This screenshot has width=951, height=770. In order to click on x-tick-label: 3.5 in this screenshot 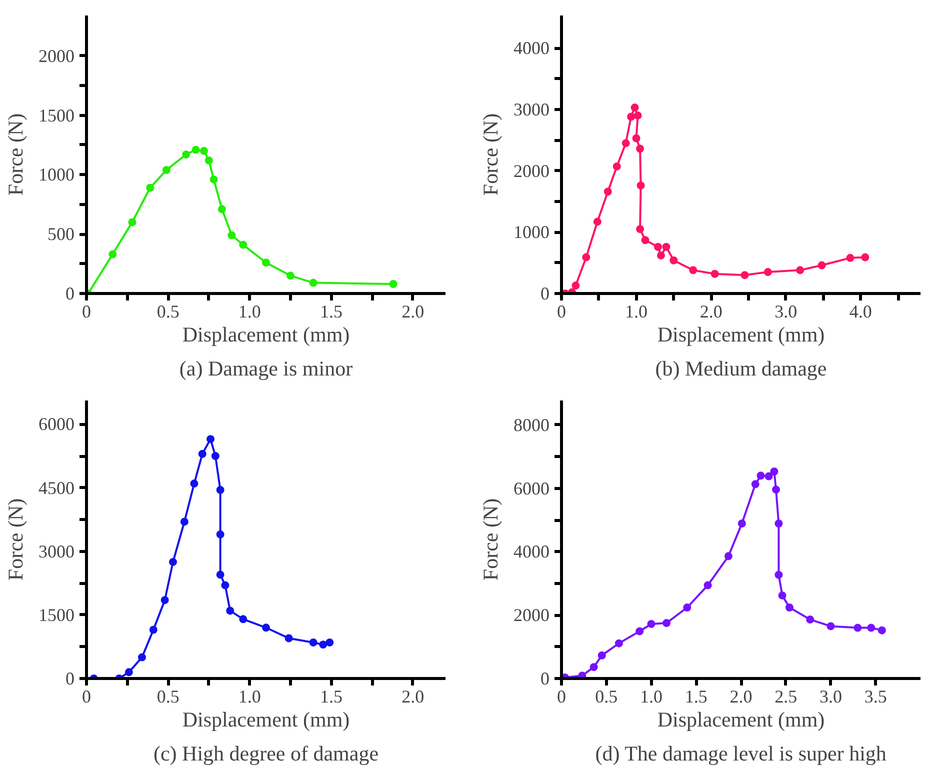, I will do `click(875, 696)`.